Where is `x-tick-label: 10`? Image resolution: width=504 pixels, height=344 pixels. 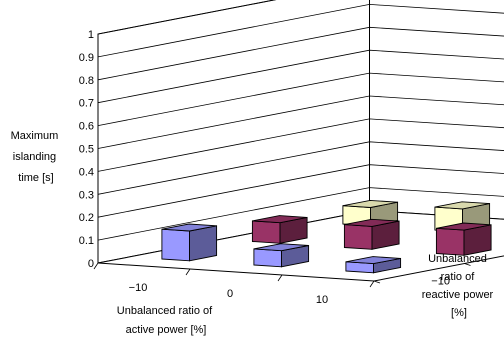
x-tick-label: 10 is located at coordinates (322, 300).